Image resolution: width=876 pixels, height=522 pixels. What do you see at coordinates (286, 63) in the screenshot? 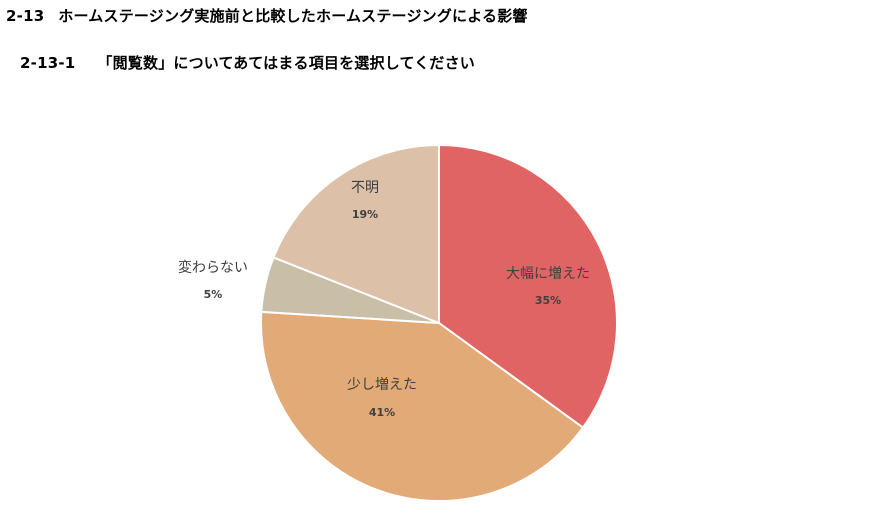
I see `subsection-title: 「閲覧数」についてあてはまる項目を選択してください` at bounding box center [286, 63].